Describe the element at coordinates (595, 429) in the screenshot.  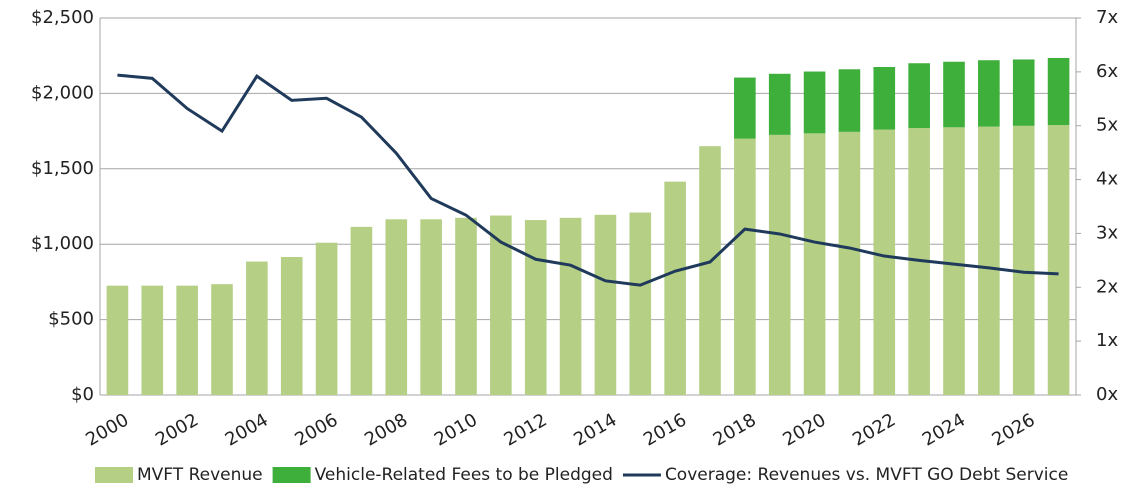
I see `x-tick-label: 2014` at that location.